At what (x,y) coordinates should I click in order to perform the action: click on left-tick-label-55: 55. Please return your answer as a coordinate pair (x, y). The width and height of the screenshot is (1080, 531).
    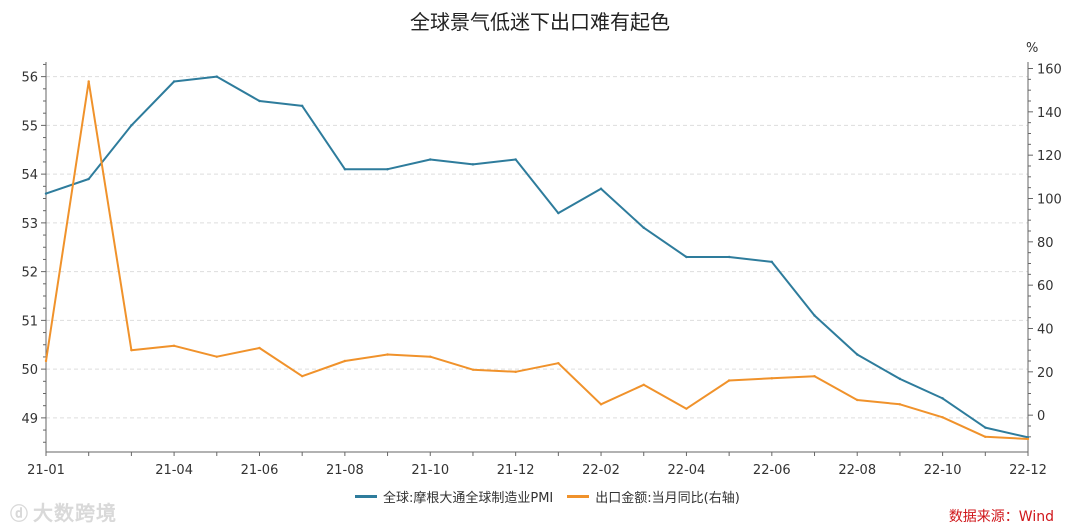
    Looking at the image, I should click on (29, 126).